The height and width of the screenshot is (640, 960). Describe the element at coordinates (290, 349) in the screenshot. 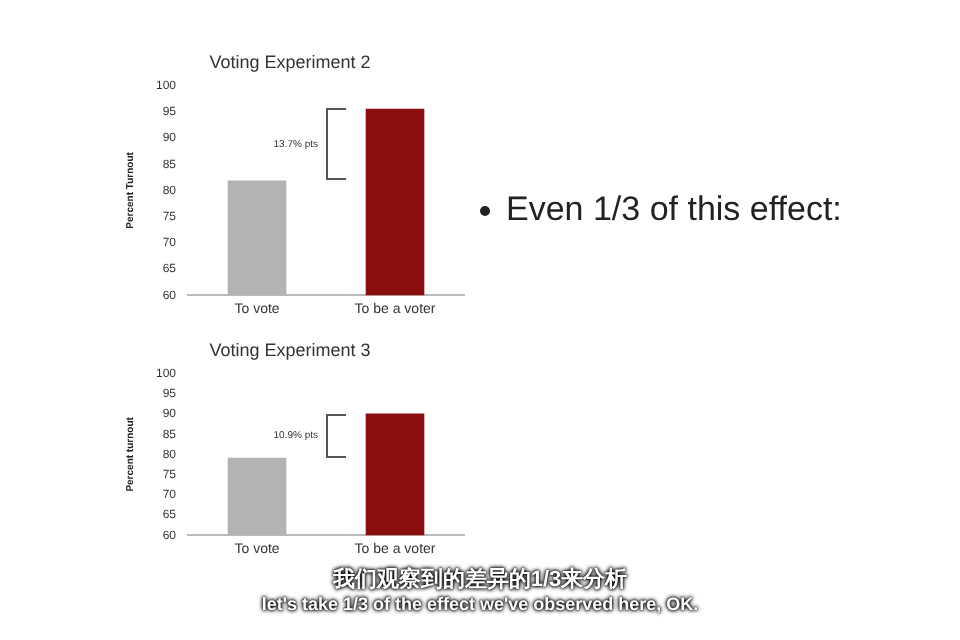

I see `chart-title: Voting Experiment 3` at that location.